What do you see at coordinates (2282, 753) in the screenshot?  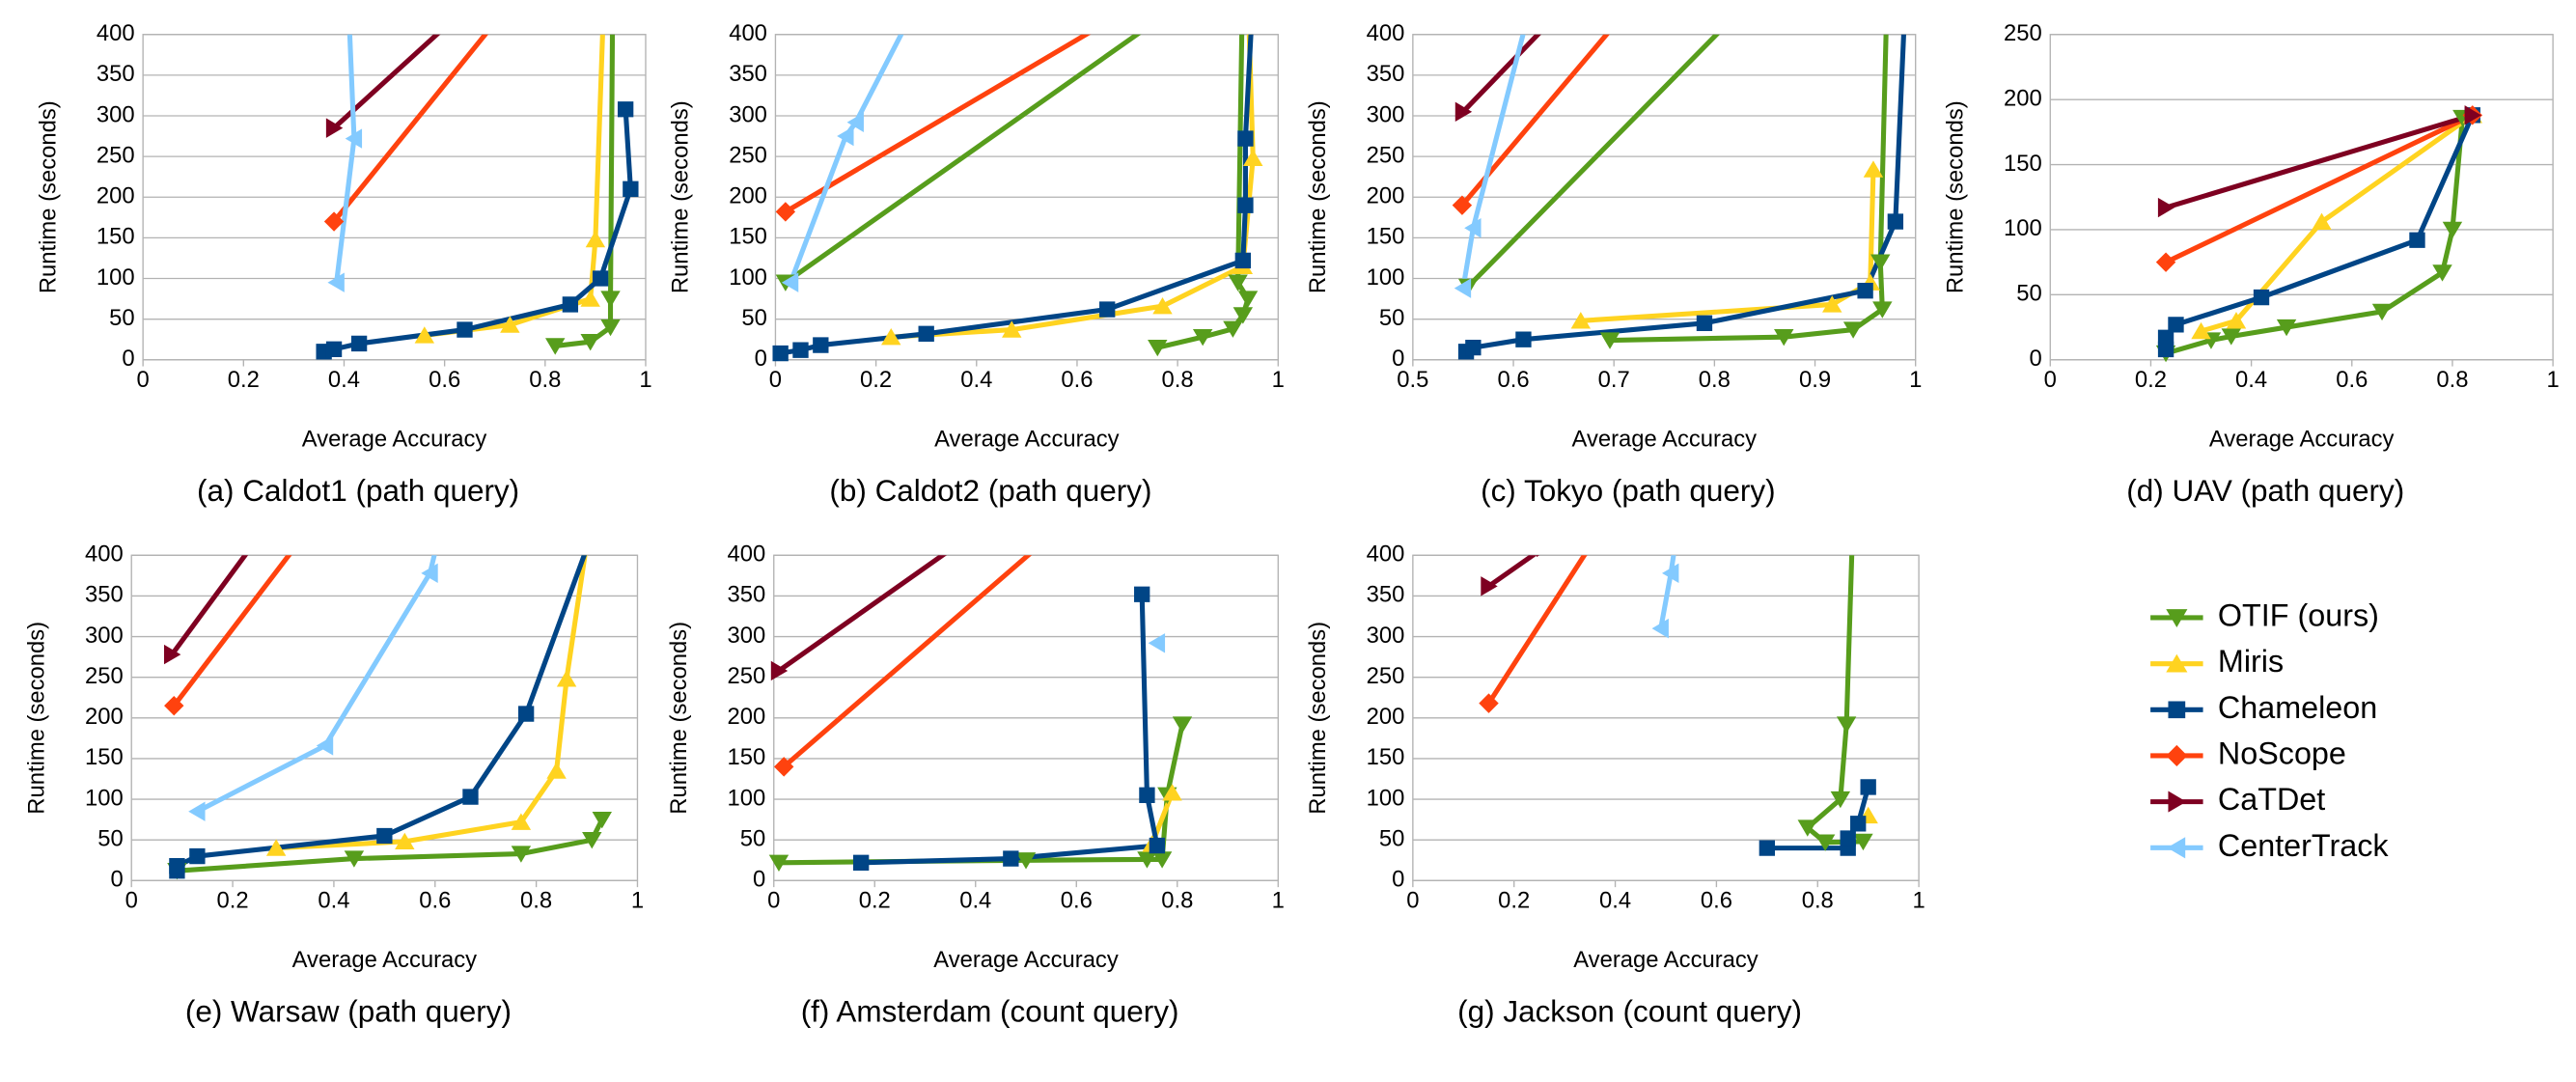 I see `legend-label: NoScope` at bounding box center [2282, 753].